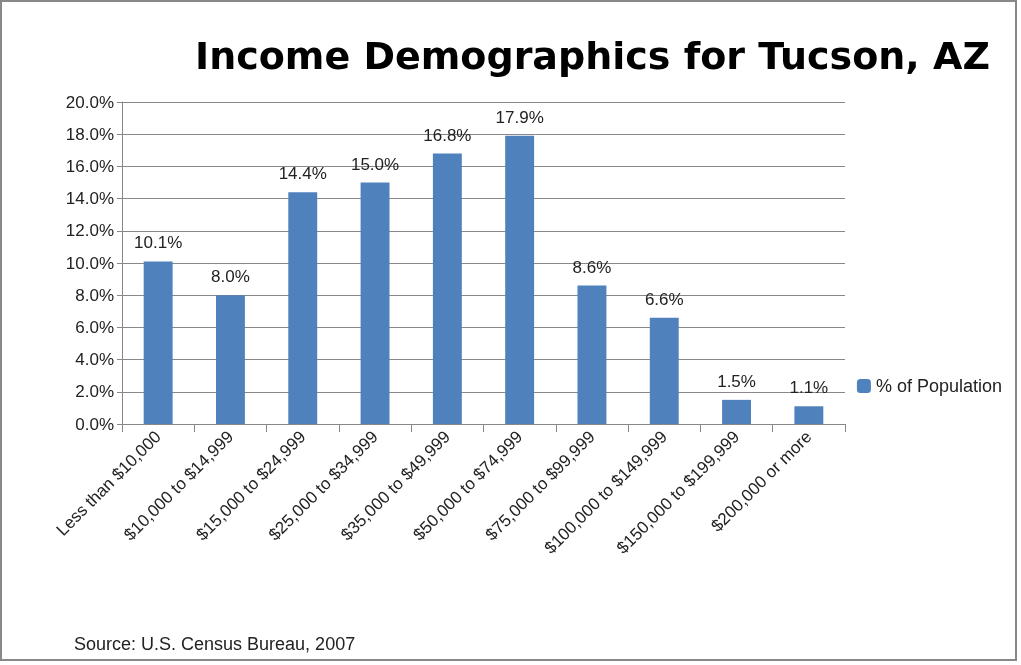 This screenshot has width=1021, height=665. Describe the element at coordinates (94, 392) in the screenshot. I see `y-tick-label: 2.0%` at that location.